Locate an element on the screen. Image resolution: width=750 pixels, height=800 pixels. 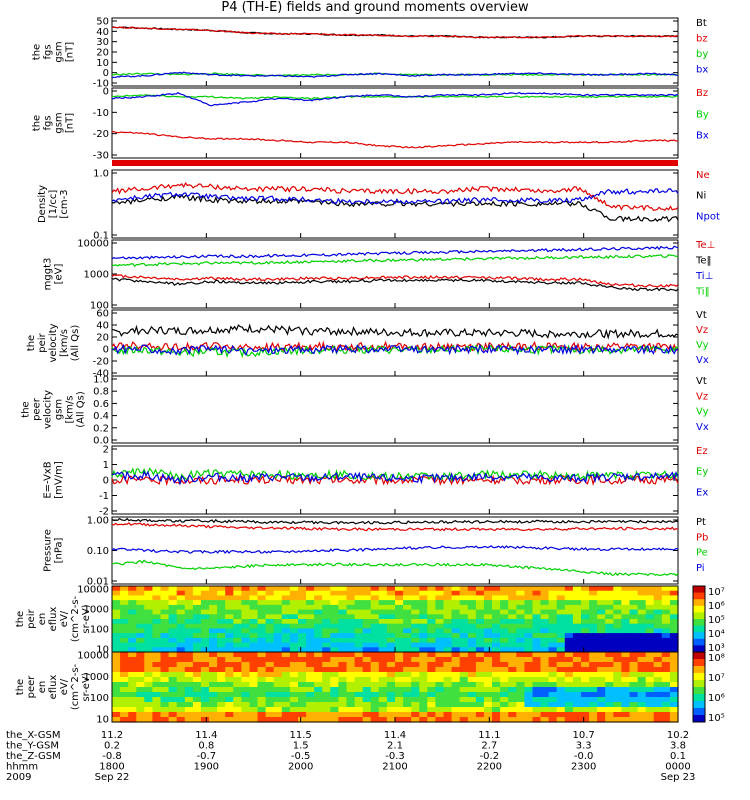
y-axis-label-line: gsm is located at coordinates (59, 51).